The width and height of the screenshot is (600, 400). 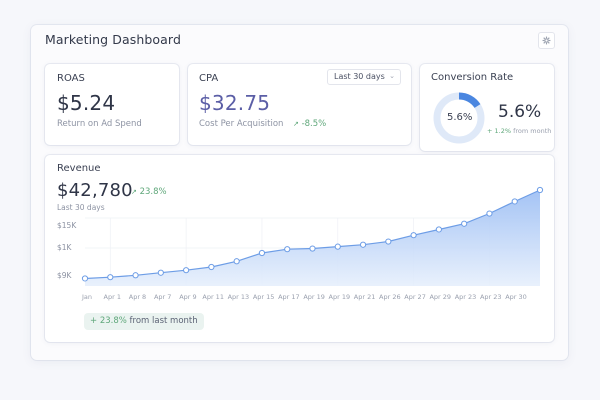 I want to click on x-tick: Apr 29, so click(x=440, y=297).